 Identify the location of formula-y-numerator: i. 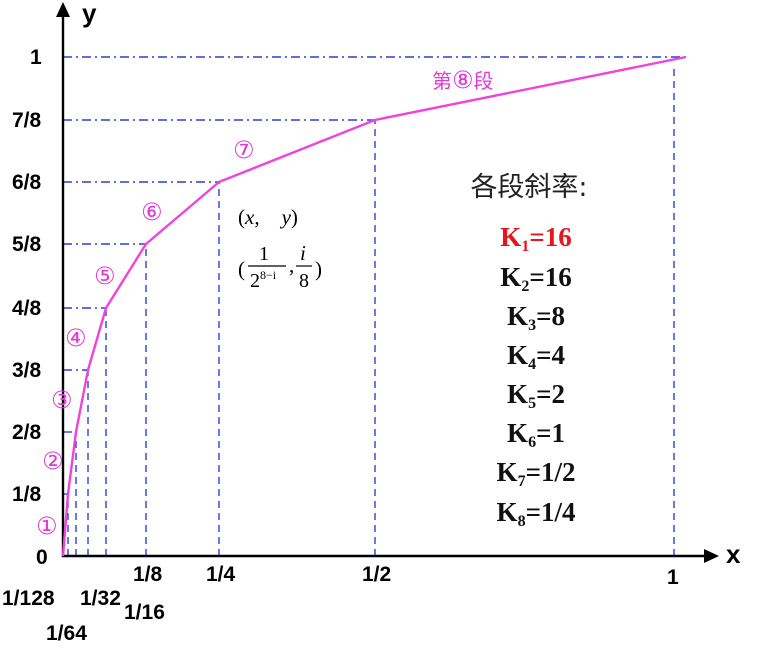
(303, 253).